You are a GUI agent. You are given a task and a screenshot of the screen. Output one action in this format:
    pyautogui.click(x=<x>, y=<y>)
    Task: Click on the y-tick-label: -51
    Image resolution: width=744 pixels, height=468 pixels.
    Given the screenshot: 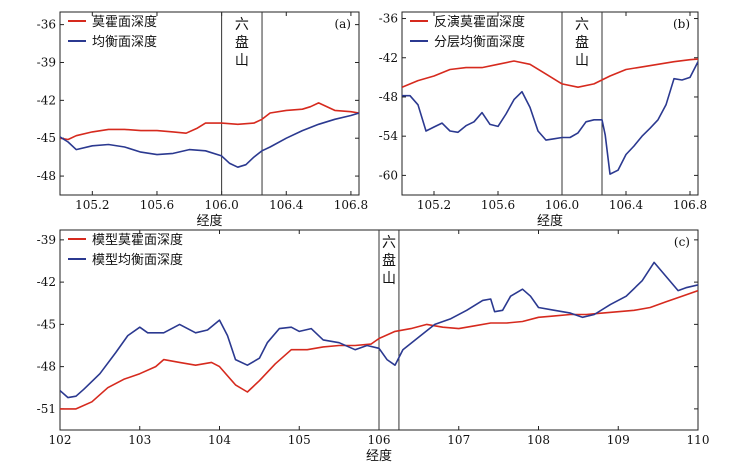 What is the action you would take?
    pyautogui.click(x=46, y=409)
    